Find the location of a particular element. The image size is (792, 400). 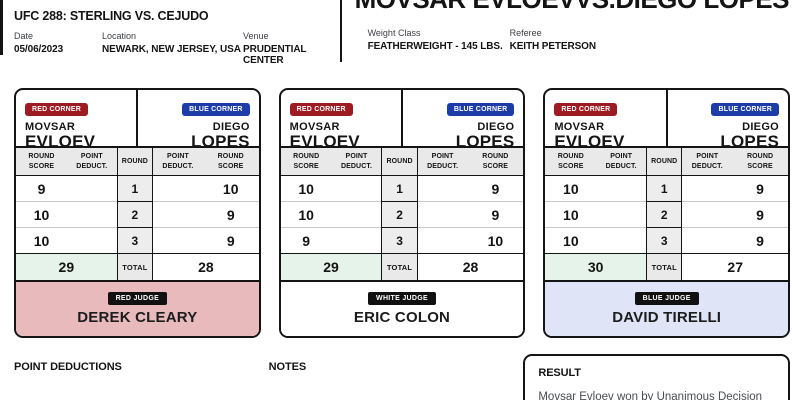

judge-footer: RED JUDGE DEREK CLEARY is located at coordinates (137, 308).